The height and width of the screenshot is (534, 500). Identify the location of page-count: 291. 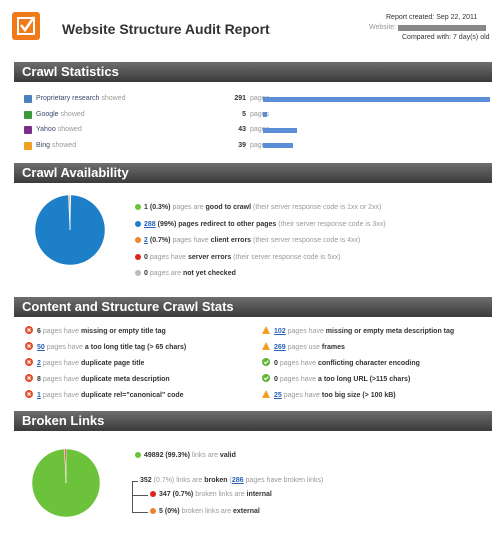
(240, 98).